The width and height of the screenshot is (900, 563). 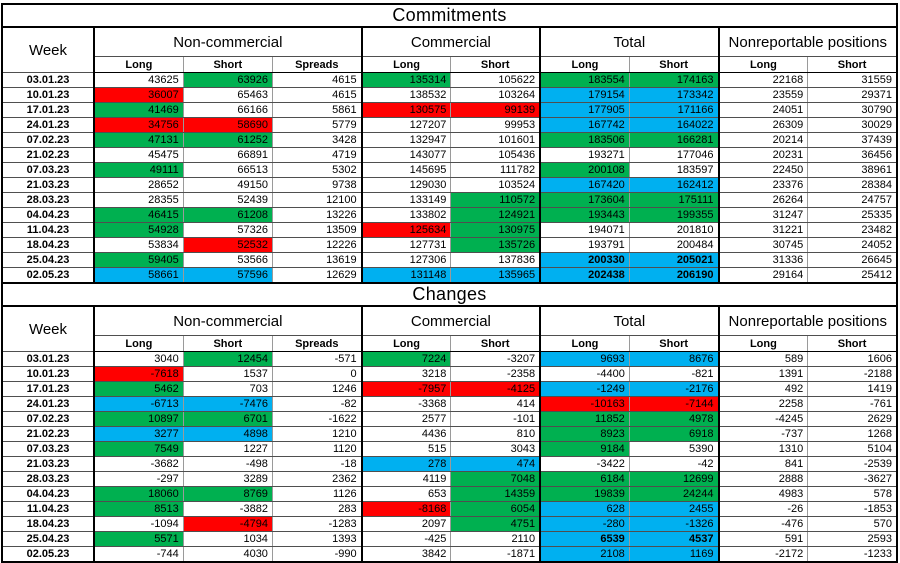 I want to click on value-cell: -821, so click(x=674, y=374).